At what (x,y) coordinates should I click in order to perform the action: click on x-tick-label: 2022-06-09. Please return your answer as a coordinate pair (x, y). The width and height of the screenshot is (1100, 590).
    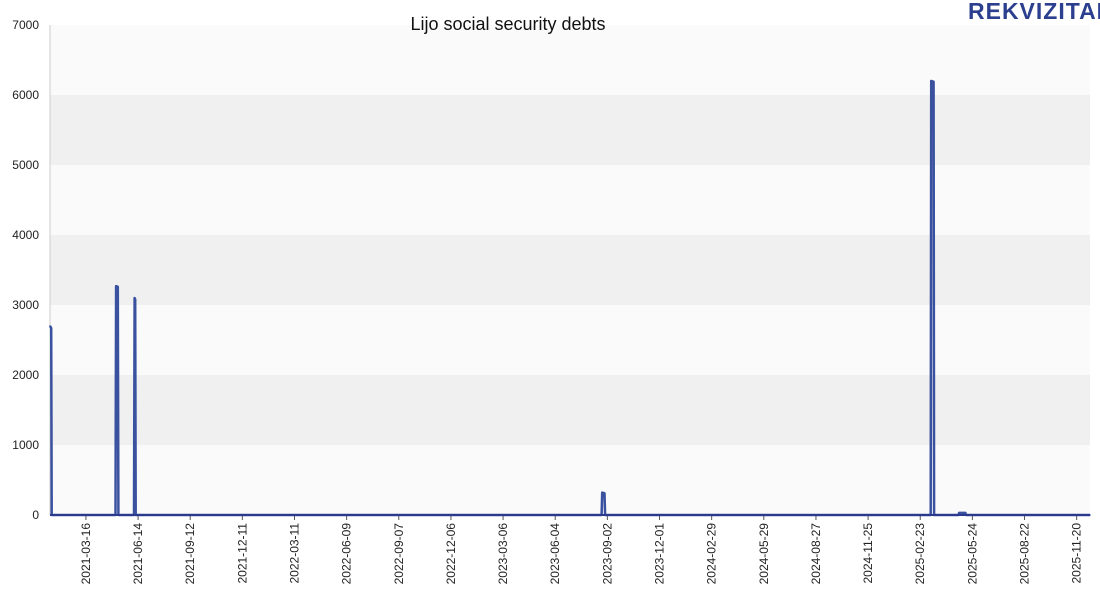
    Looking at the image, I should click on (347, 554).